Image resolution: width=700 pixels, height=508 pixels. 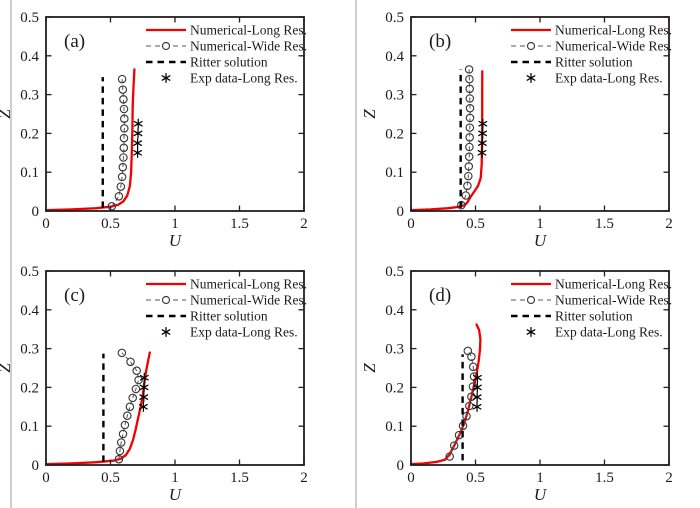 I want to click on x-tick-label: 1, so click(x=540, y=478).